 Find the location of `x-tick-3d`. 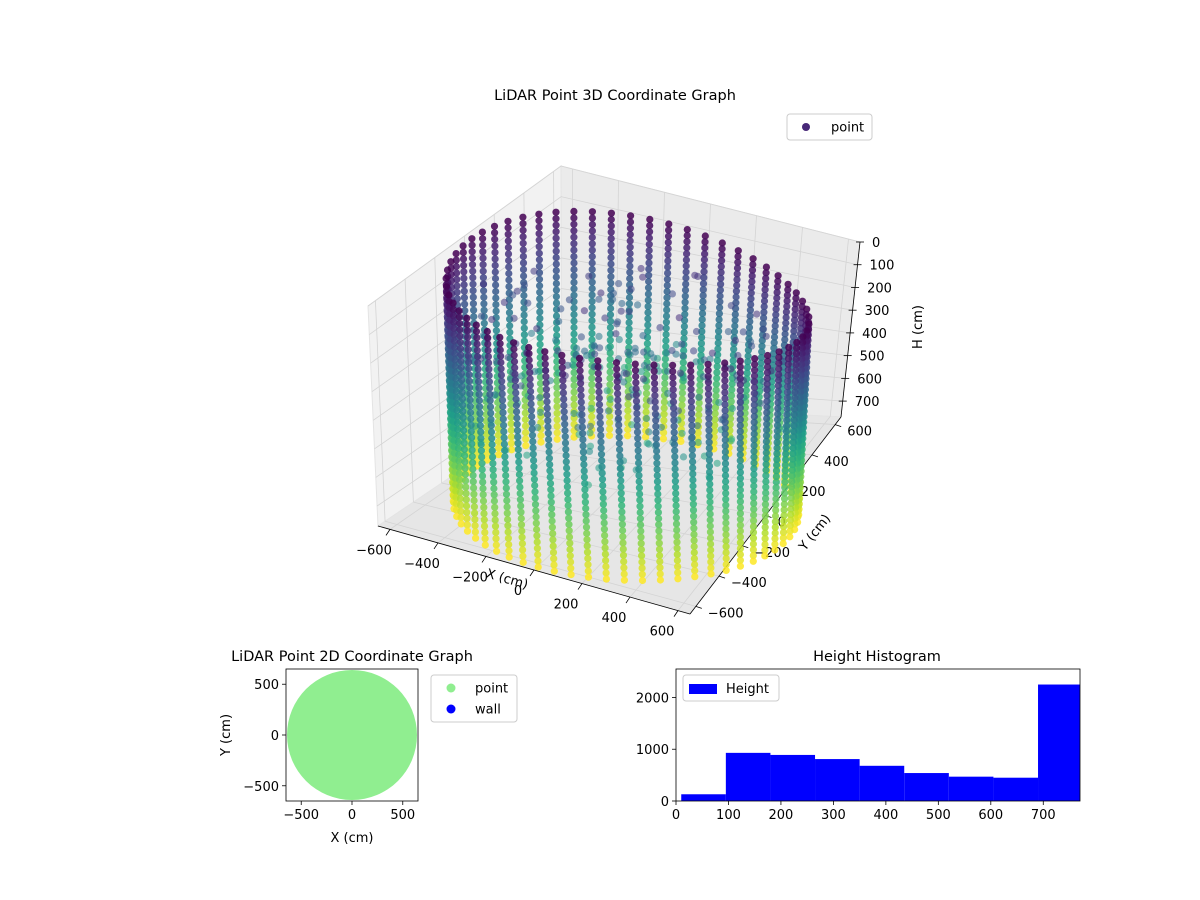

x-tick-3d is located at coordinates (484, 559).